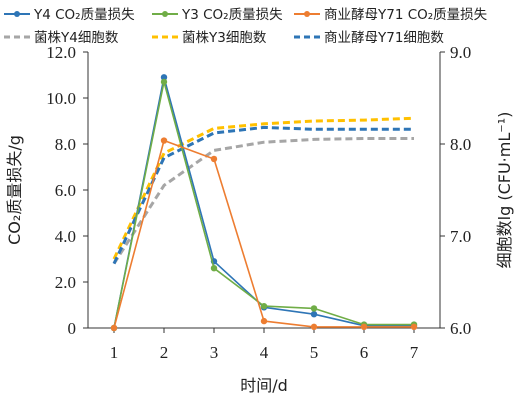 The height and width of the screenshot is (404, 522). Describe the element at coordinates (460, 144) in the screenshot. I see `y-right-tick-label: 8.0` at that location.